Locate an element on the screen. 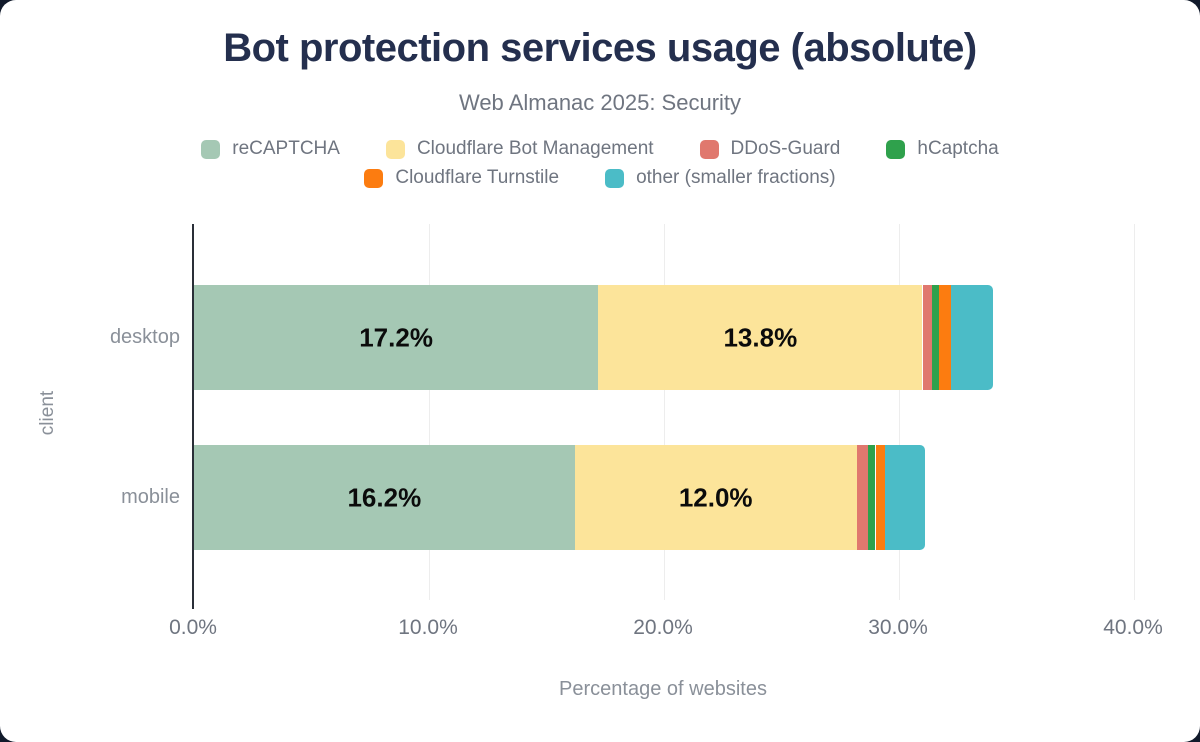 The width and height of the screenshot is (1200, 742). bar-value-label: 13.8% is located at coordinates (760, 337).